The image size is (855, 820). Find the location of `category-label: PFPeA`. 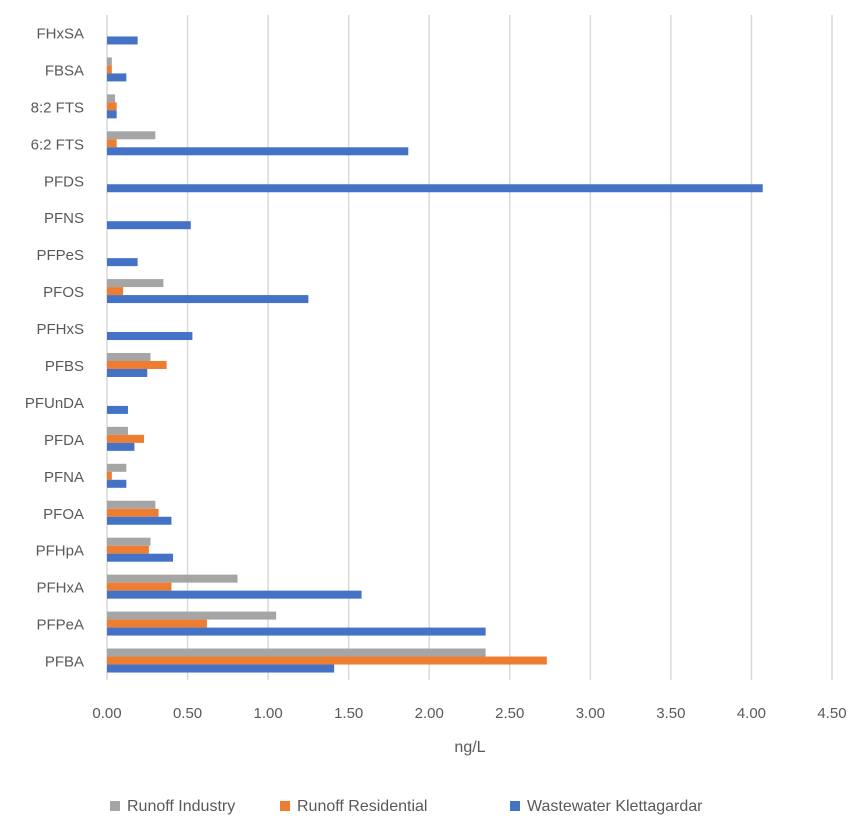

category-label: PFPeA is located at coordinates (60, 625).